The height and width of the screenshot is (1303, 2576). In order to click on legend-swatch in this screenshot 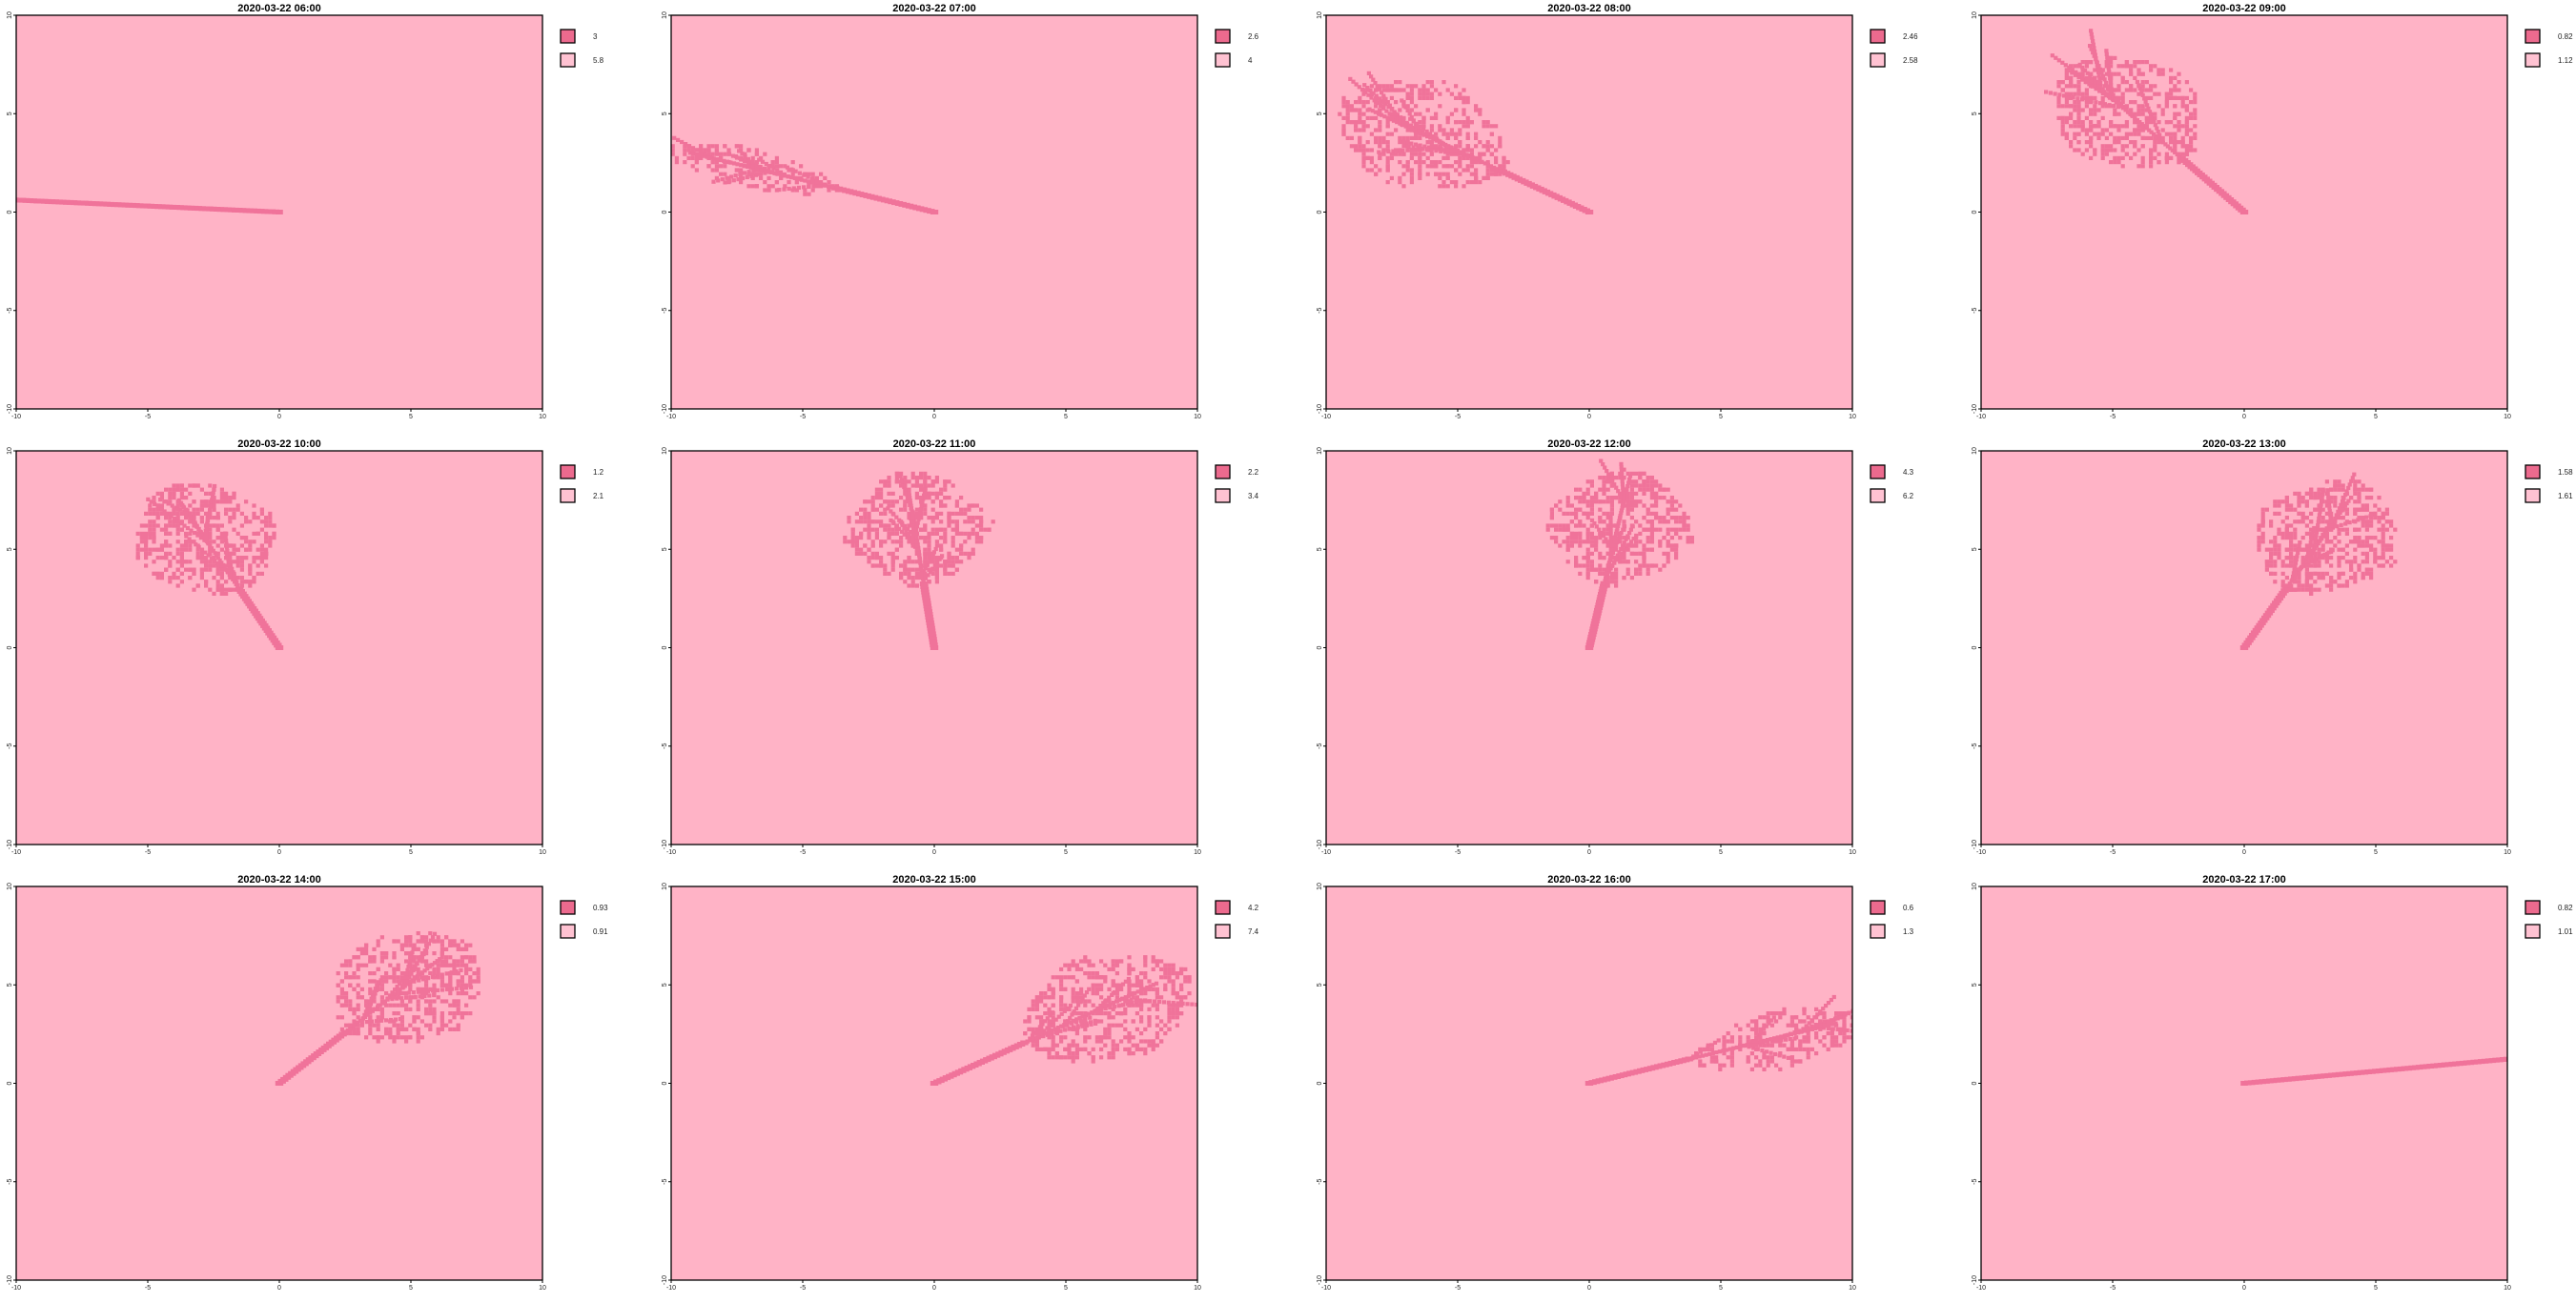, I will do `click(568, 496)`.